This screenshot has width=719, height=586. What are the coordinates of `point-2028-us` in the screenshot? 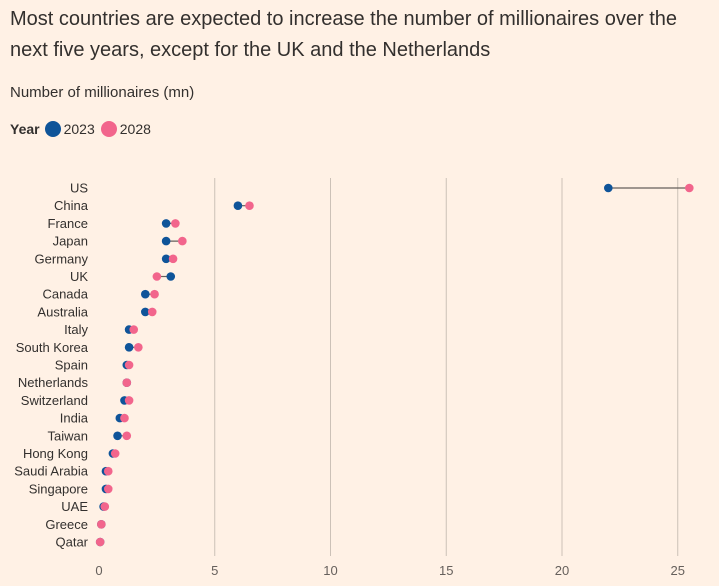 It's located at (689, 188).